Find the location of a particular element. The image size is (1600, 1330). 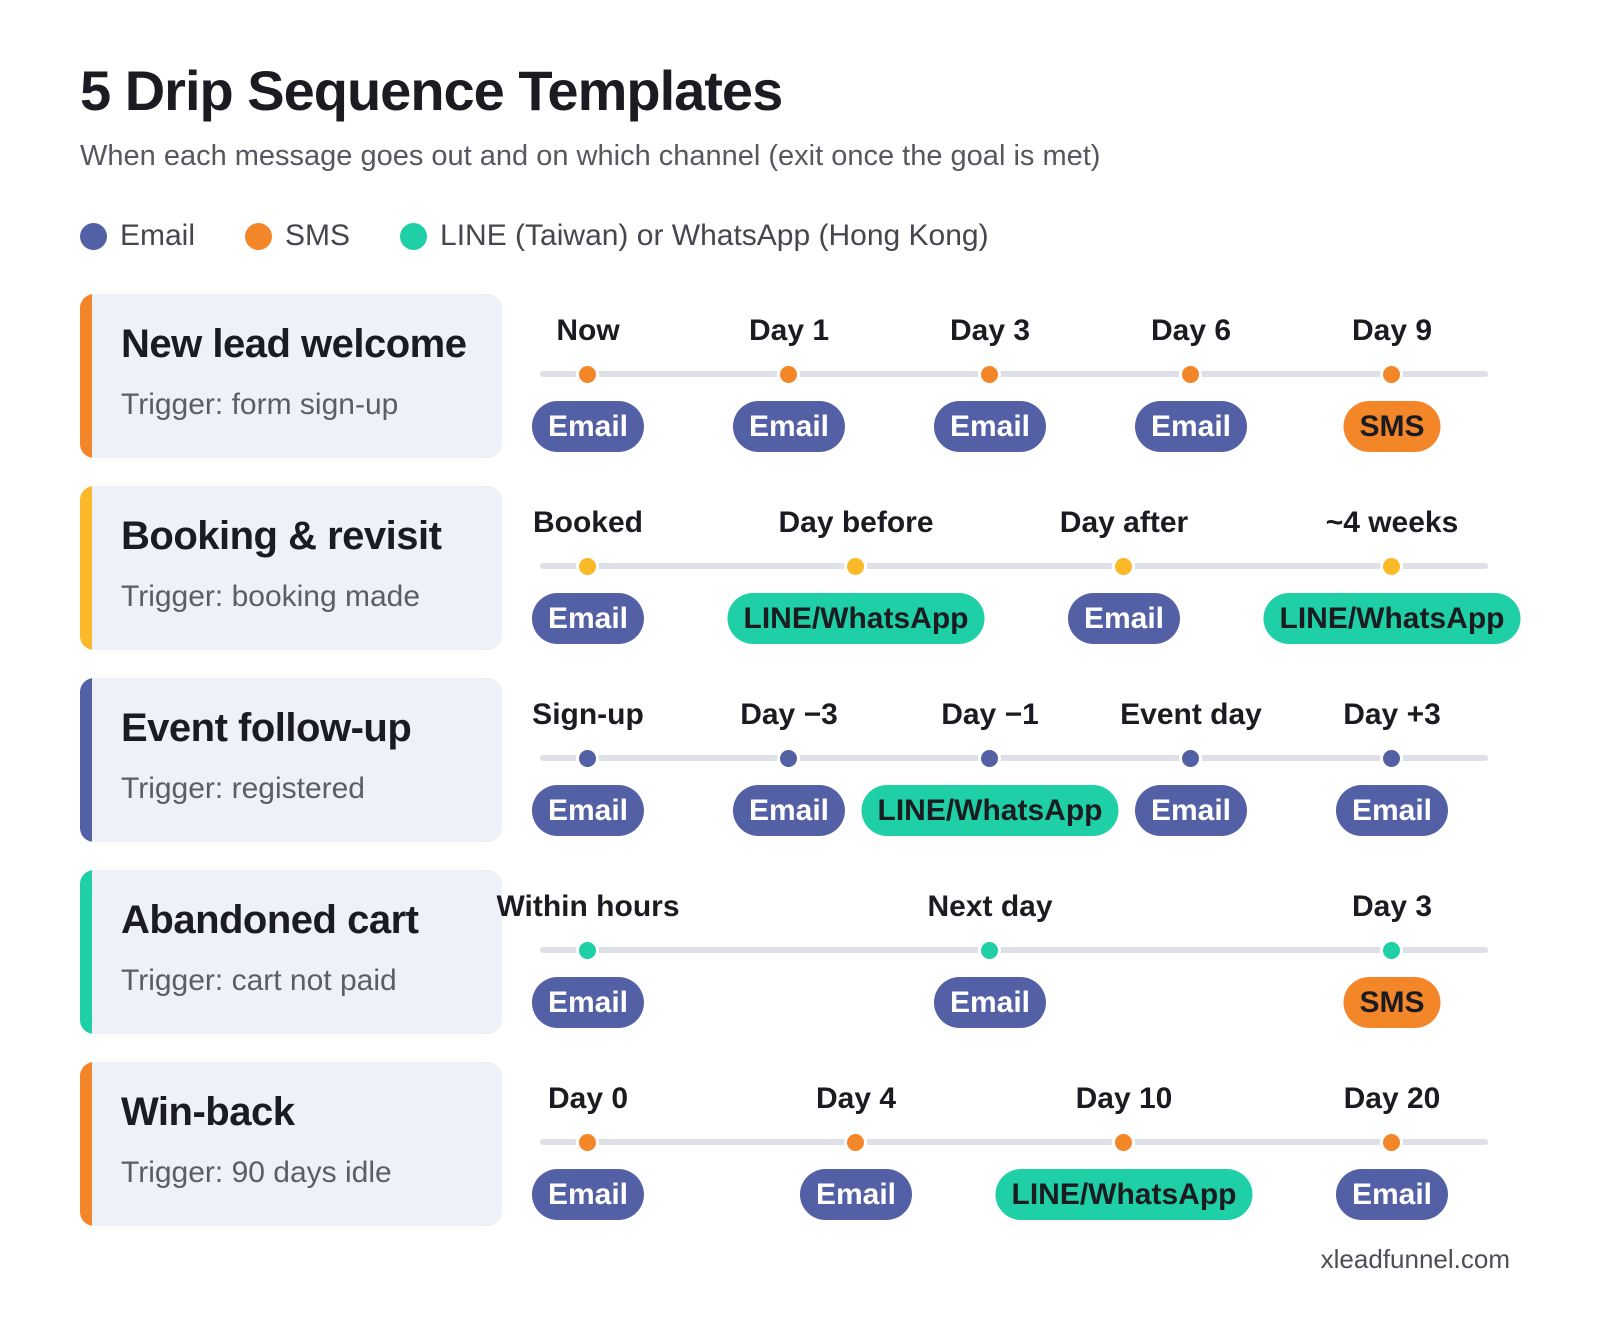

sequence-trigger: Trigger: form sign-up is located at coordinates (260, 404).